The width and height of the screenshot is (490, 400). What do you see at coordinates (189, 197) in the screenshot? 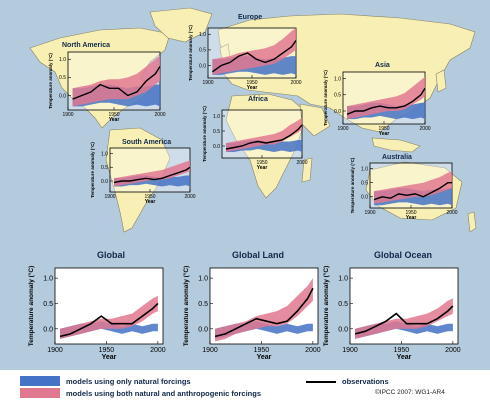
I see `south-america-xtick-label: 2000` at bounding box center [189, 197].